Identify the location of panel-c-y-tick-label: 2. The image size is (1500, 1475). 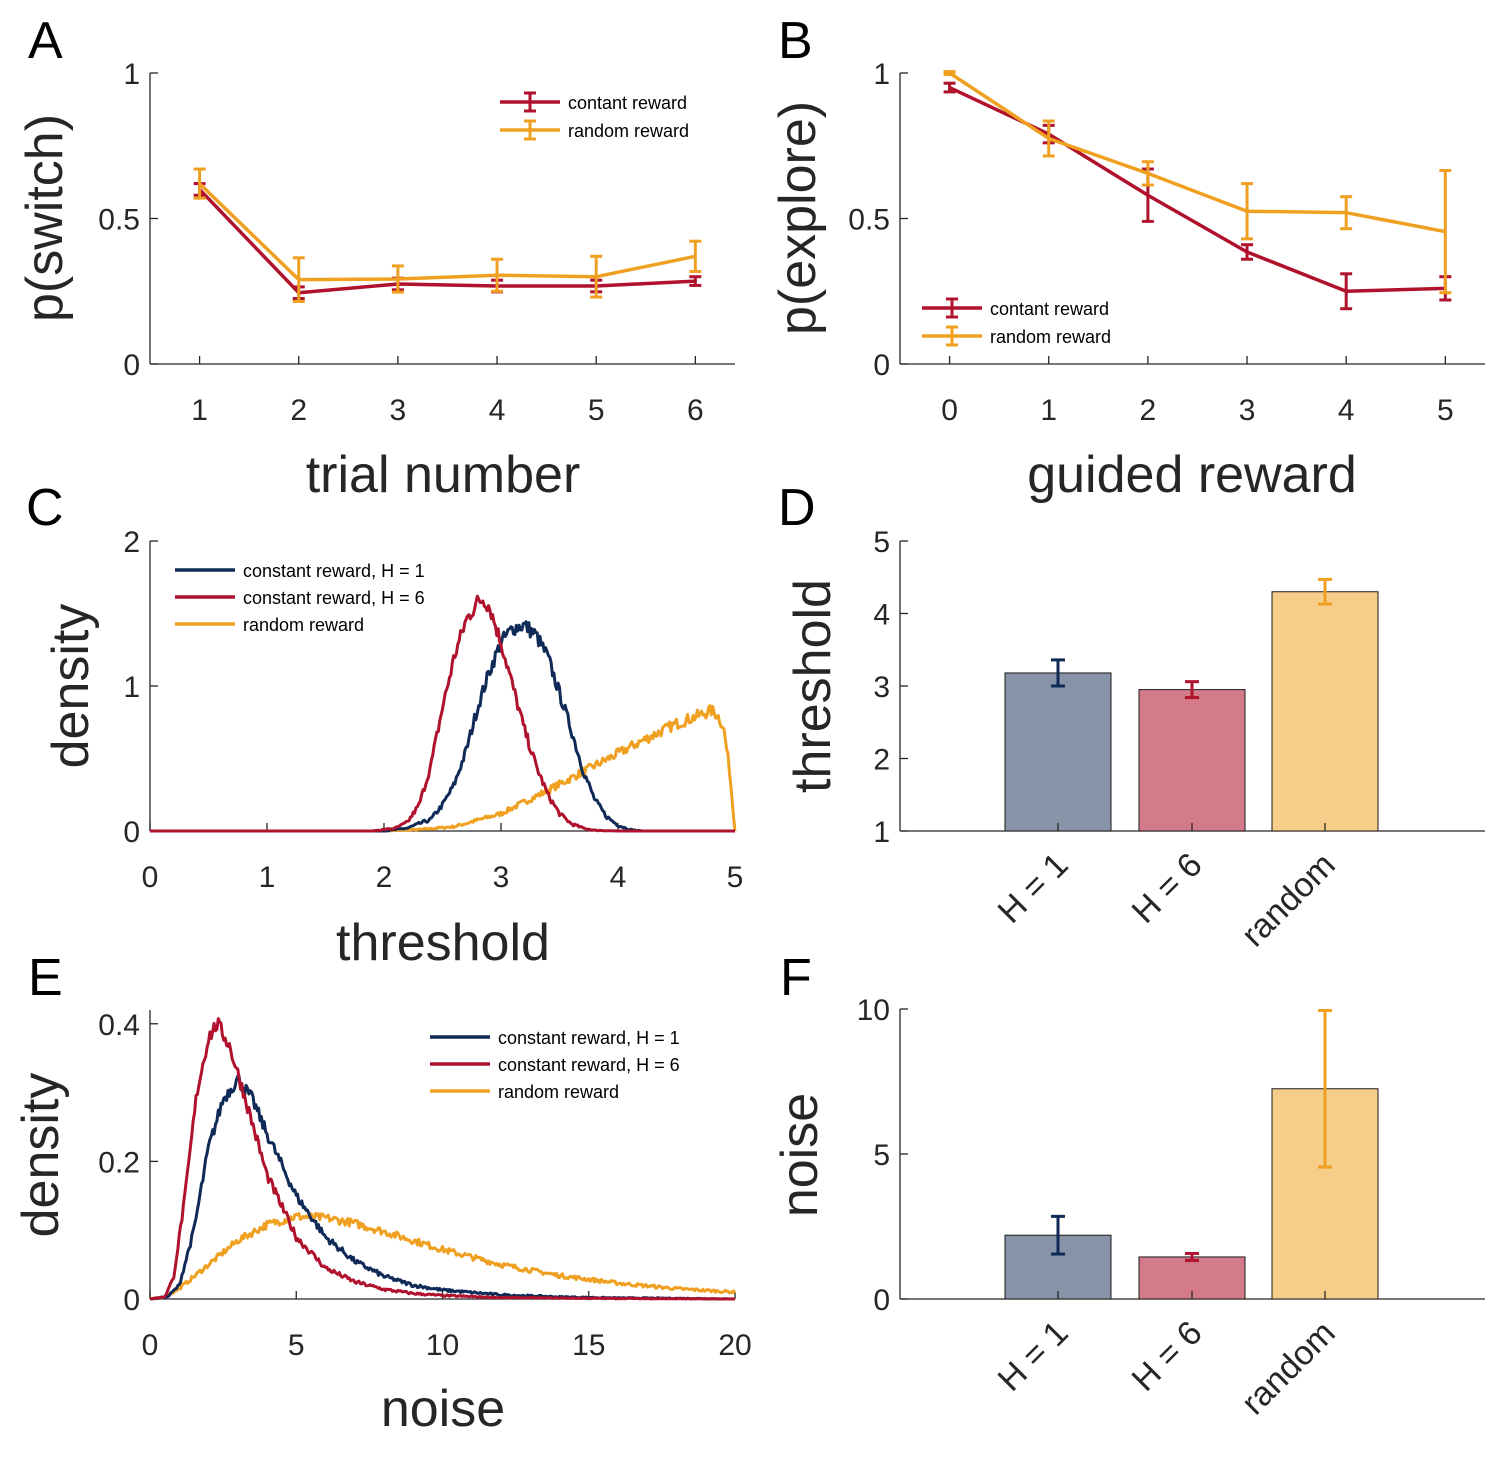
(131, 542).